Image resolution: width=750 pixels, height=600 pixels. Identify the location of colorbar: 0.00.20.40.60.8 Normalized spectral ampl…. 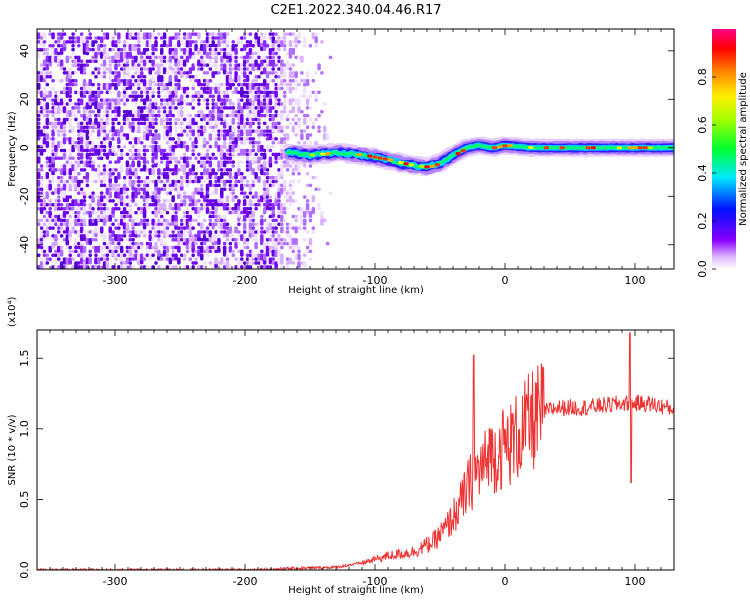
(722, 153).